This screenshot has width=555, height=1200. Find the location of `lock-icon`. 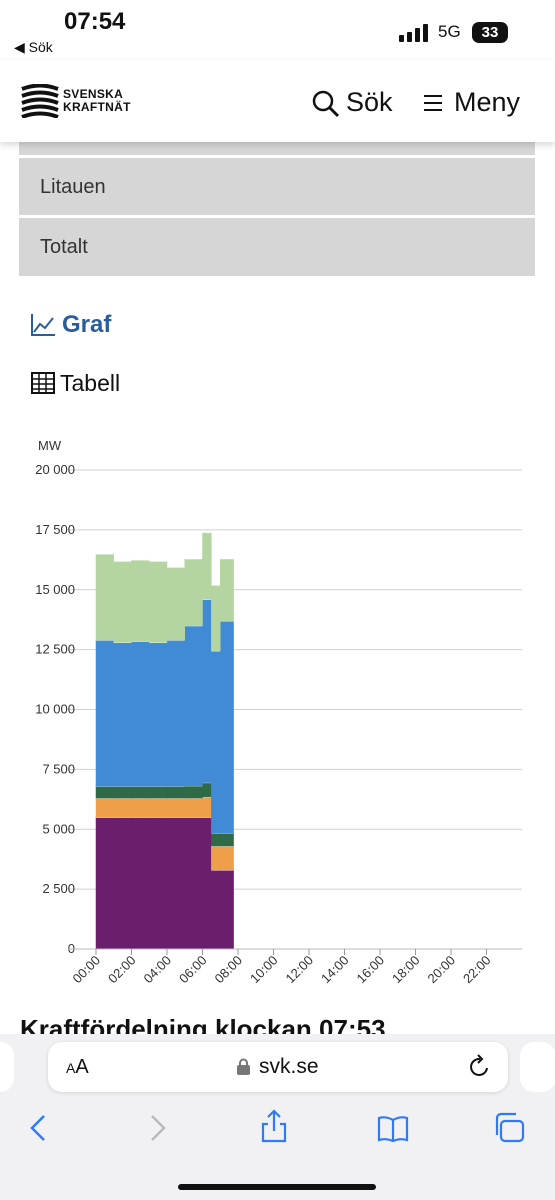

lock-icon is located at coordinates (243, 1066).